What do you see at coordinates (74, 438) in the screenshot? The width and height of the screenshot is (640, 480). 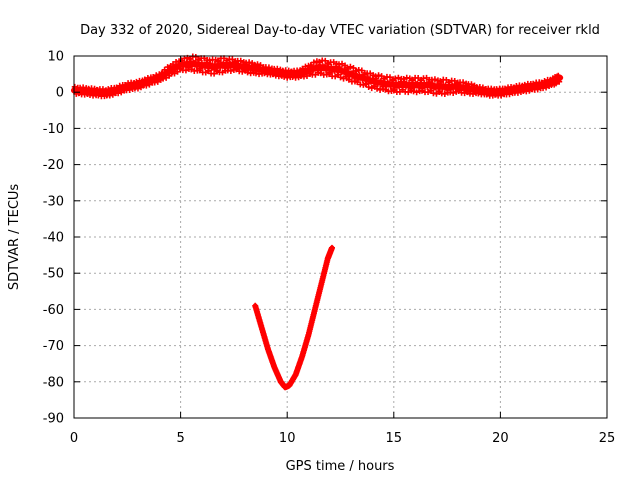 I see `x-tick-label: 0` at bounding box center [74, 438].